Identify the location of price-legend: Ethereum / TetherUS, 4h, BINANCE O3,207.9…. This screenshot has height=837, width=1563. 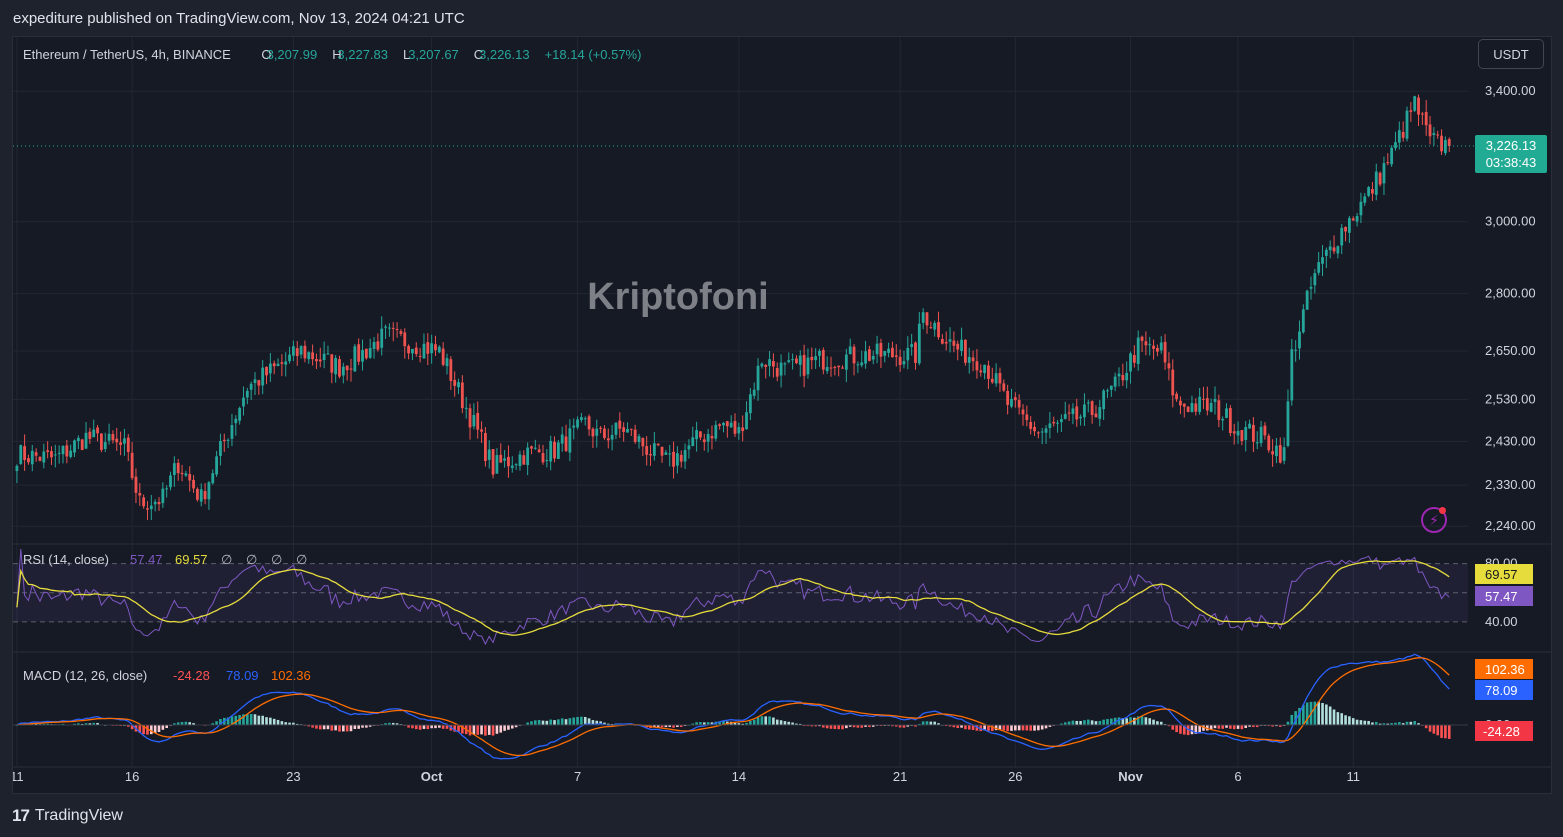
(332, 54).